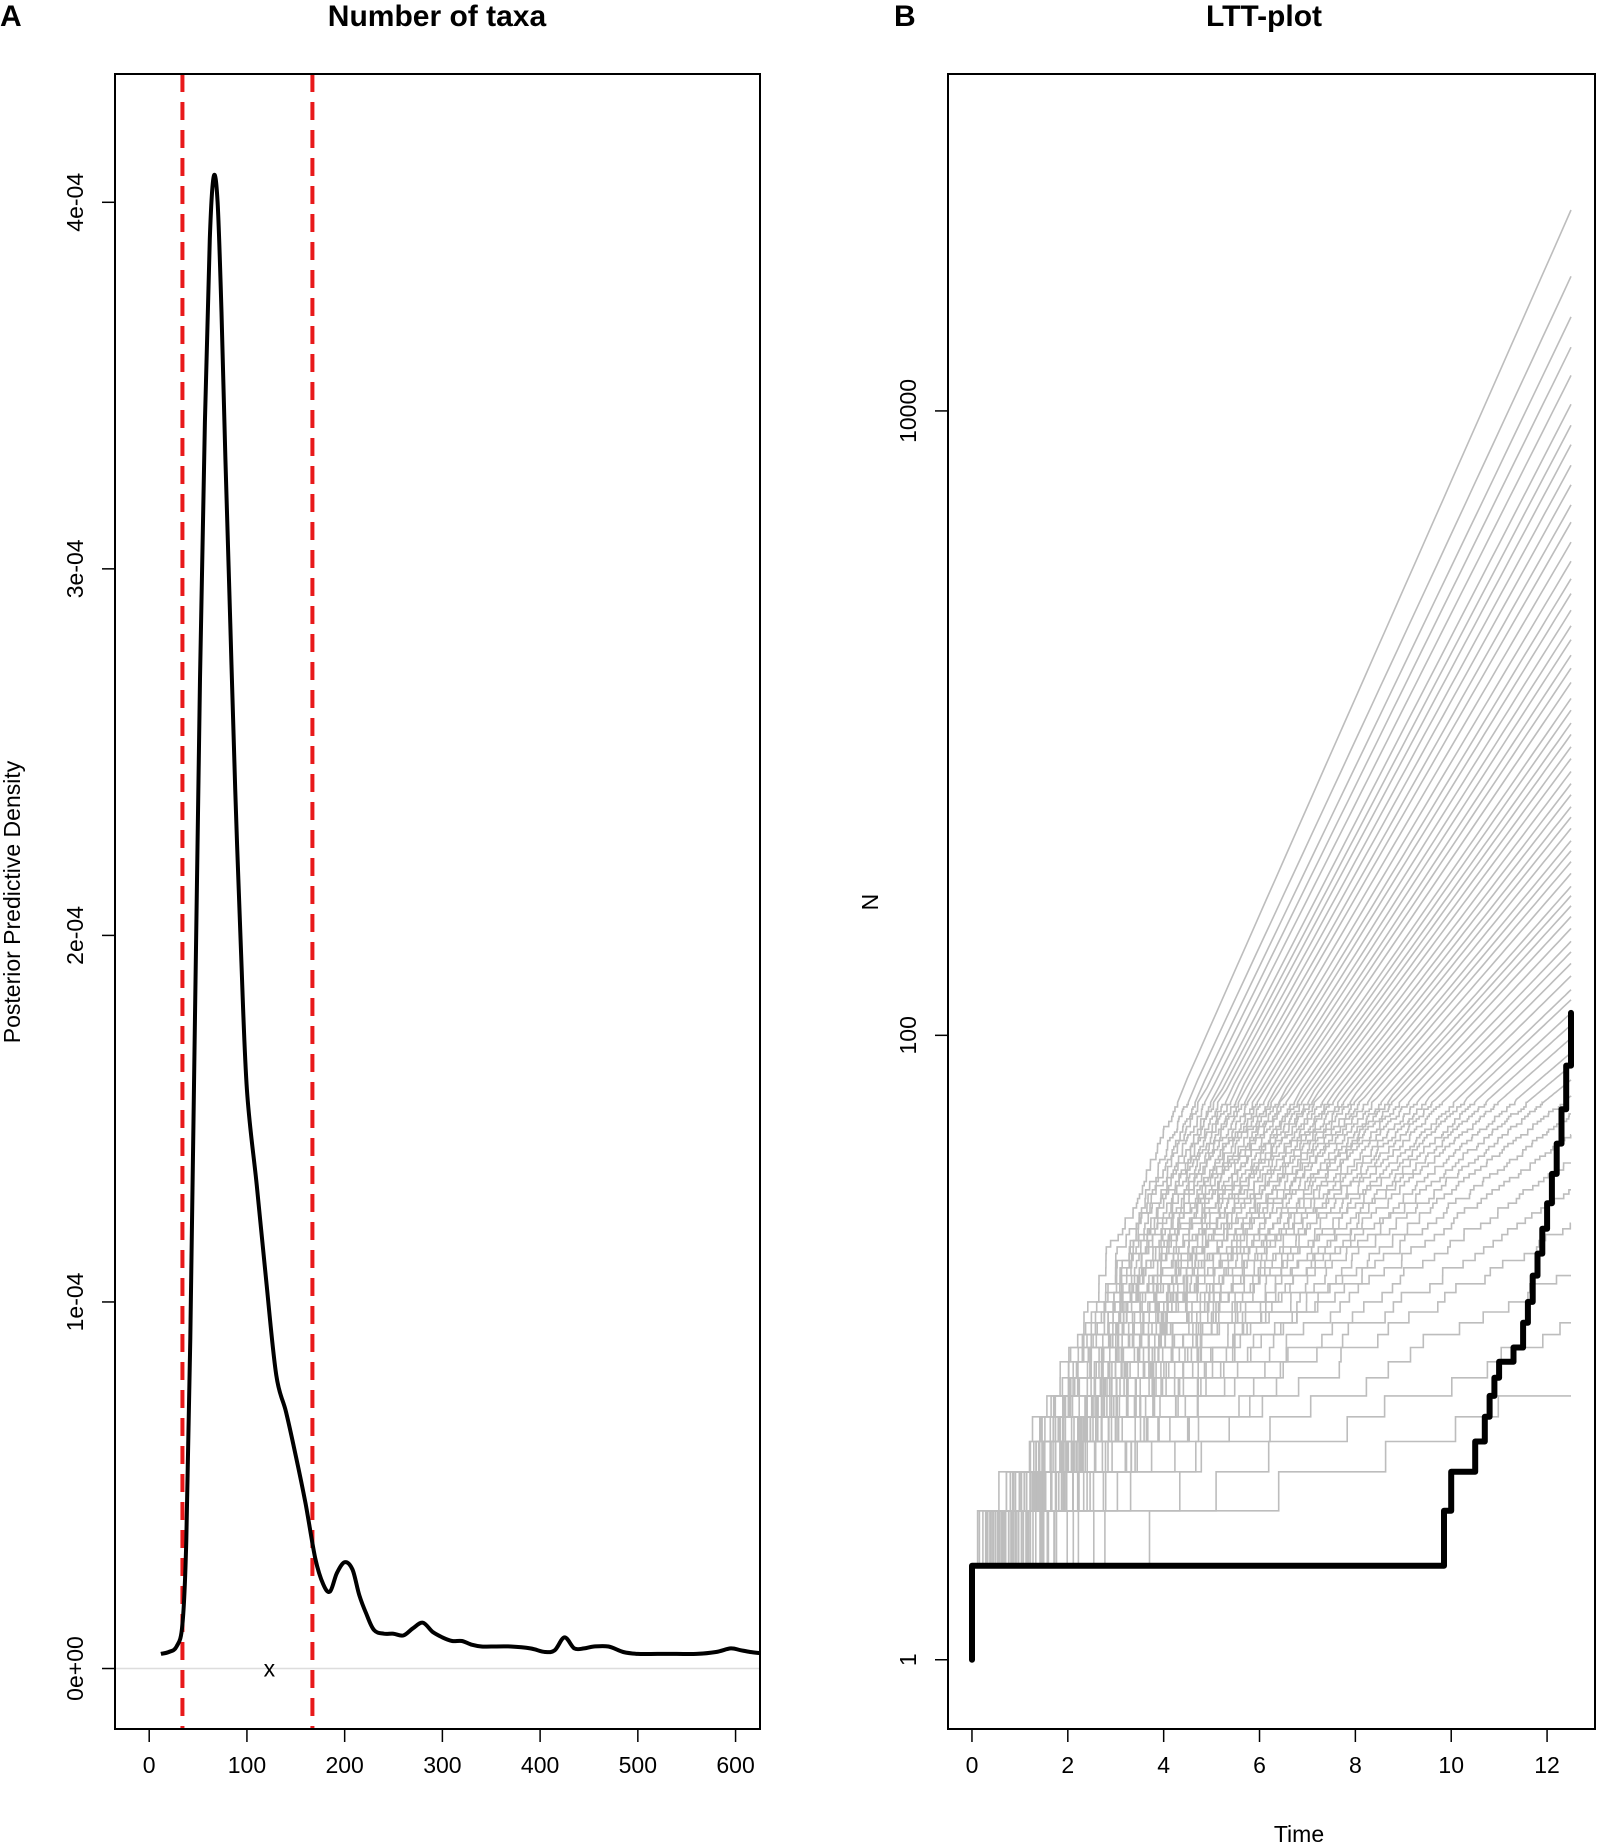  Describe the element at coordinates (75, 202) in the screenshot. I see `y-tick-label: 4e-04` at that location.